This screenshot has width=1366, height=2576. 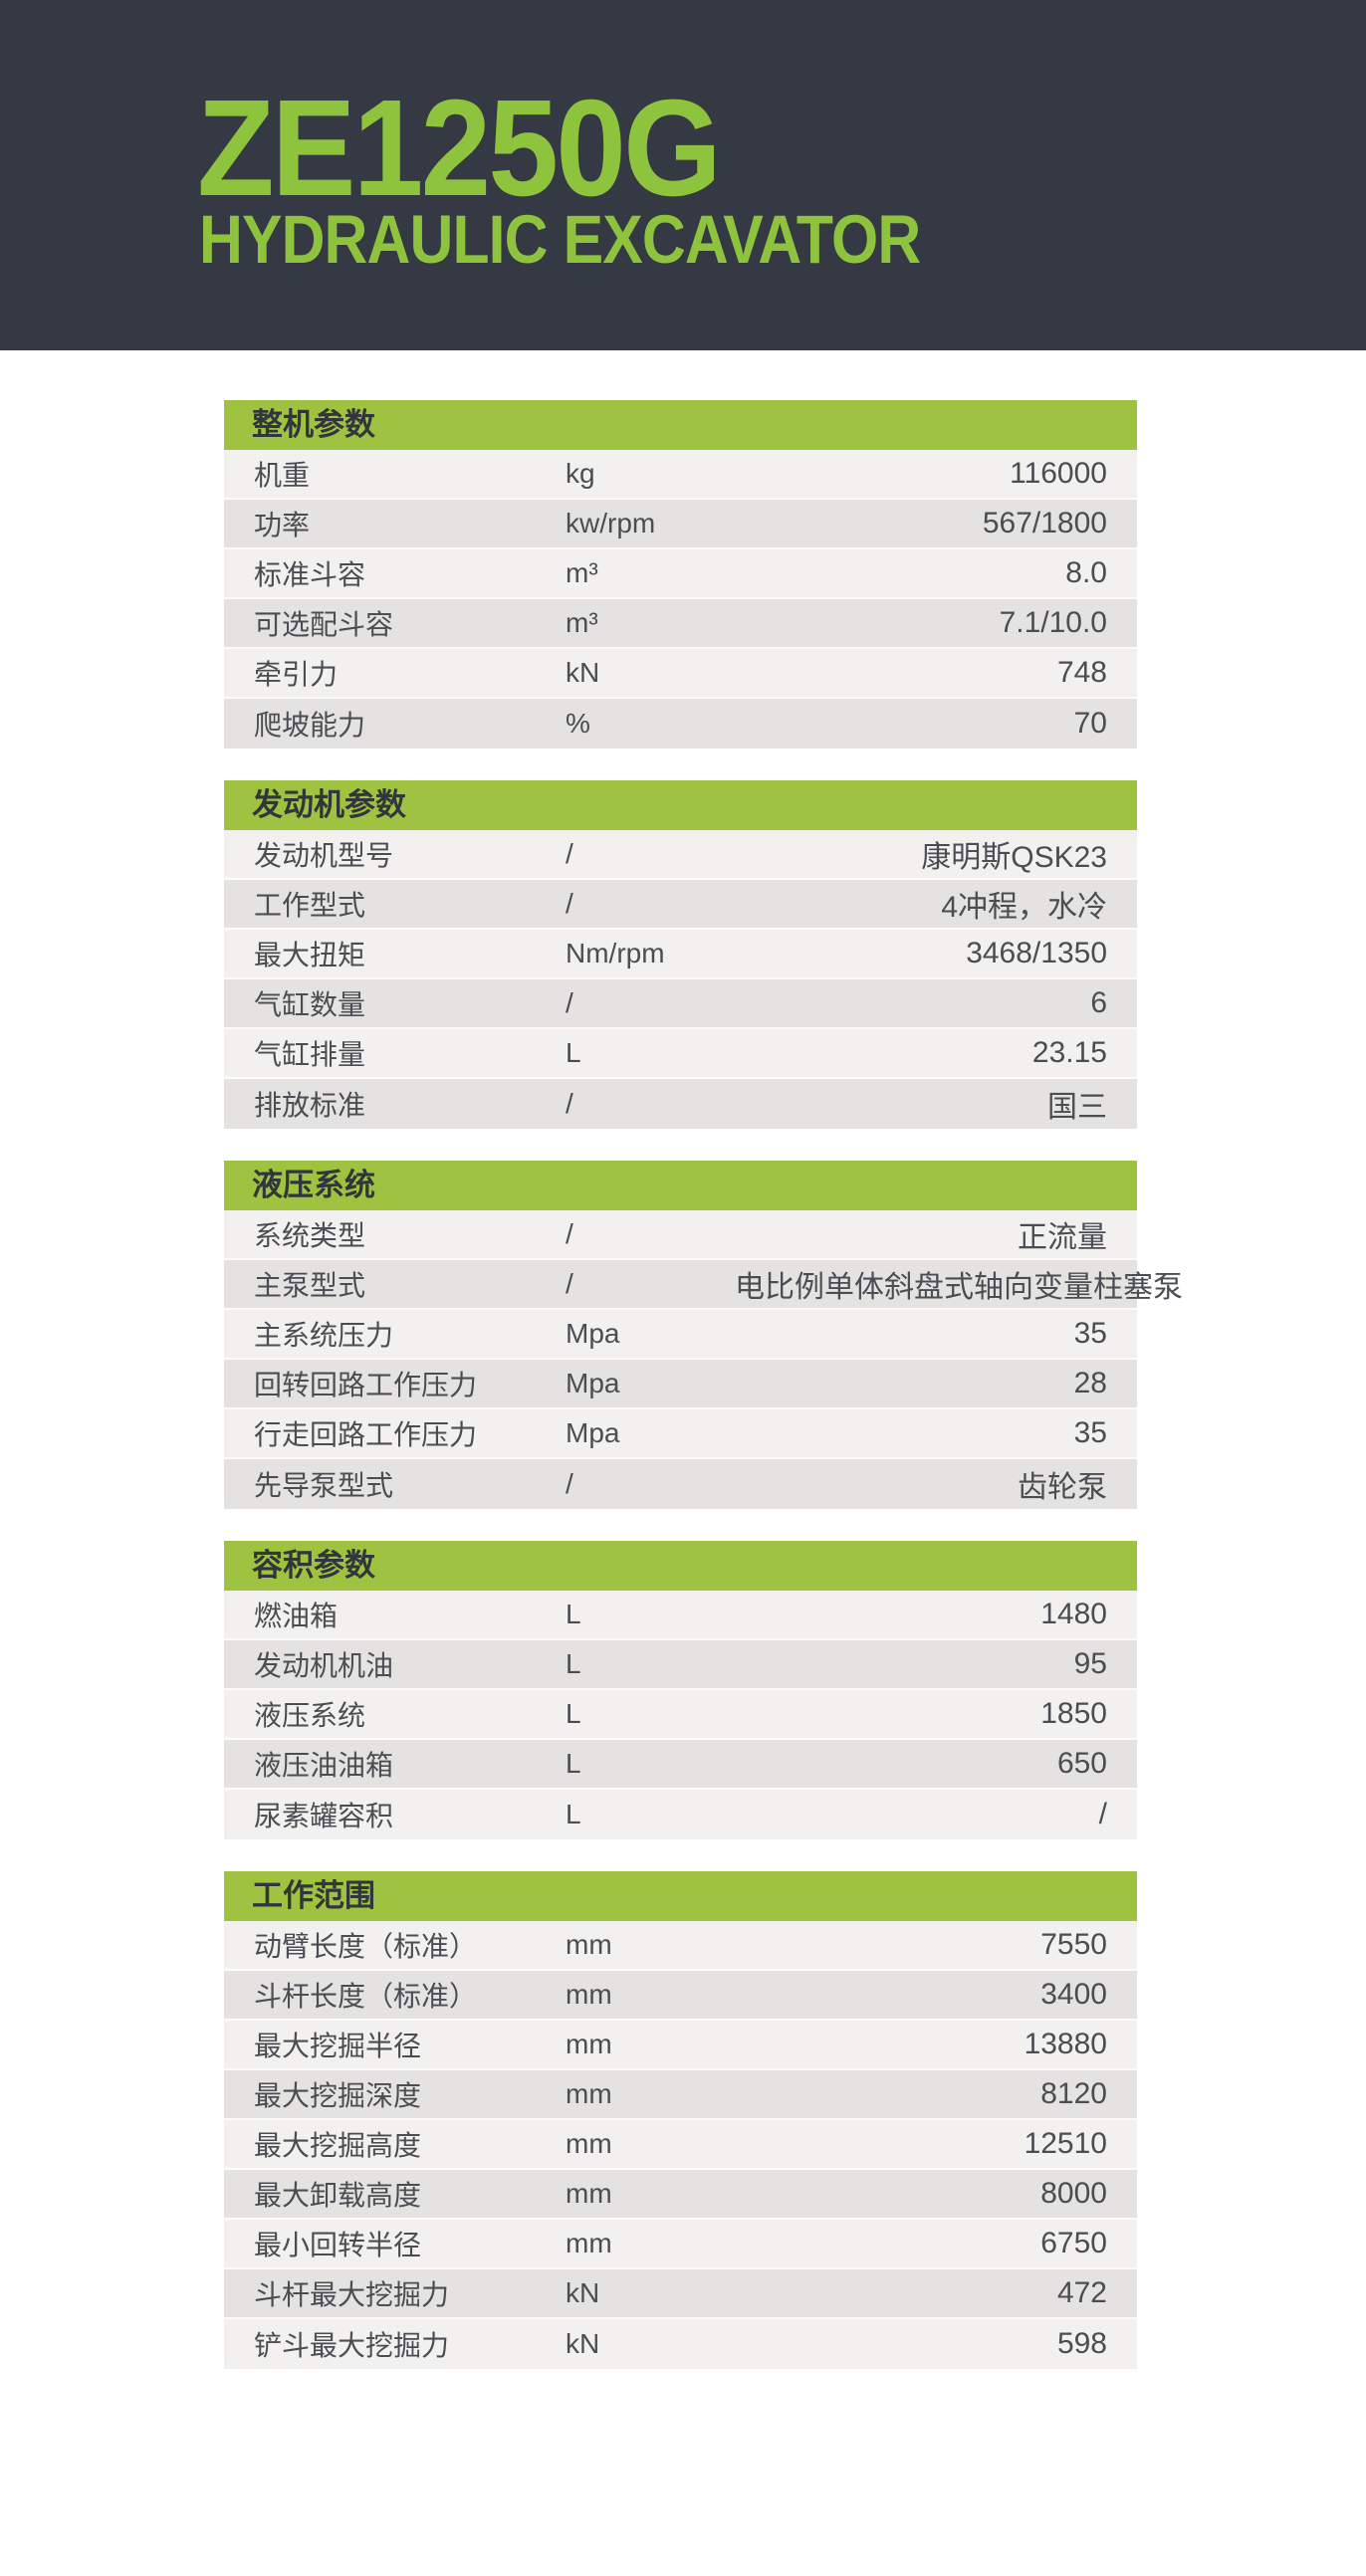 What do you see at coordinates (324, 1765) in the screenshot?
I see `row-label: 液压油油箱` at bounding box center [324, 1765].